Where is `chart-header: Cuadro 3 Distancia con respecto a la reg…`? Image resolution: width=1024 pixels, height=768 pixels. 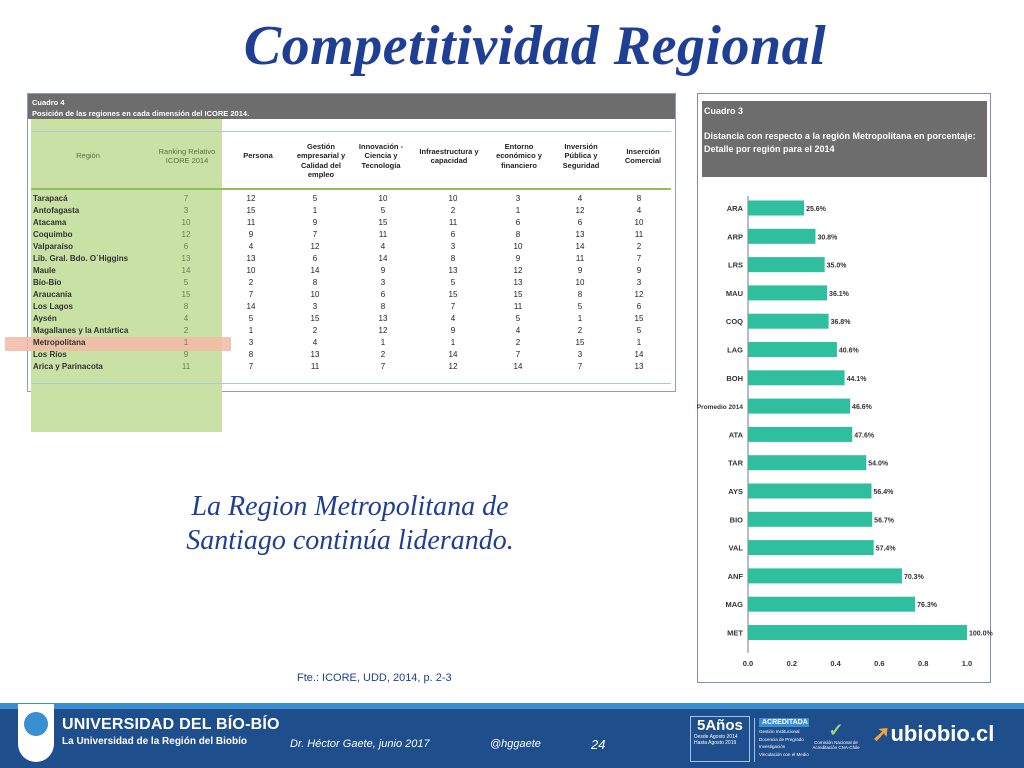 chart-header: Cuadro 3 Distancia con respecto a la reg… is located at coordinates (844, 139).